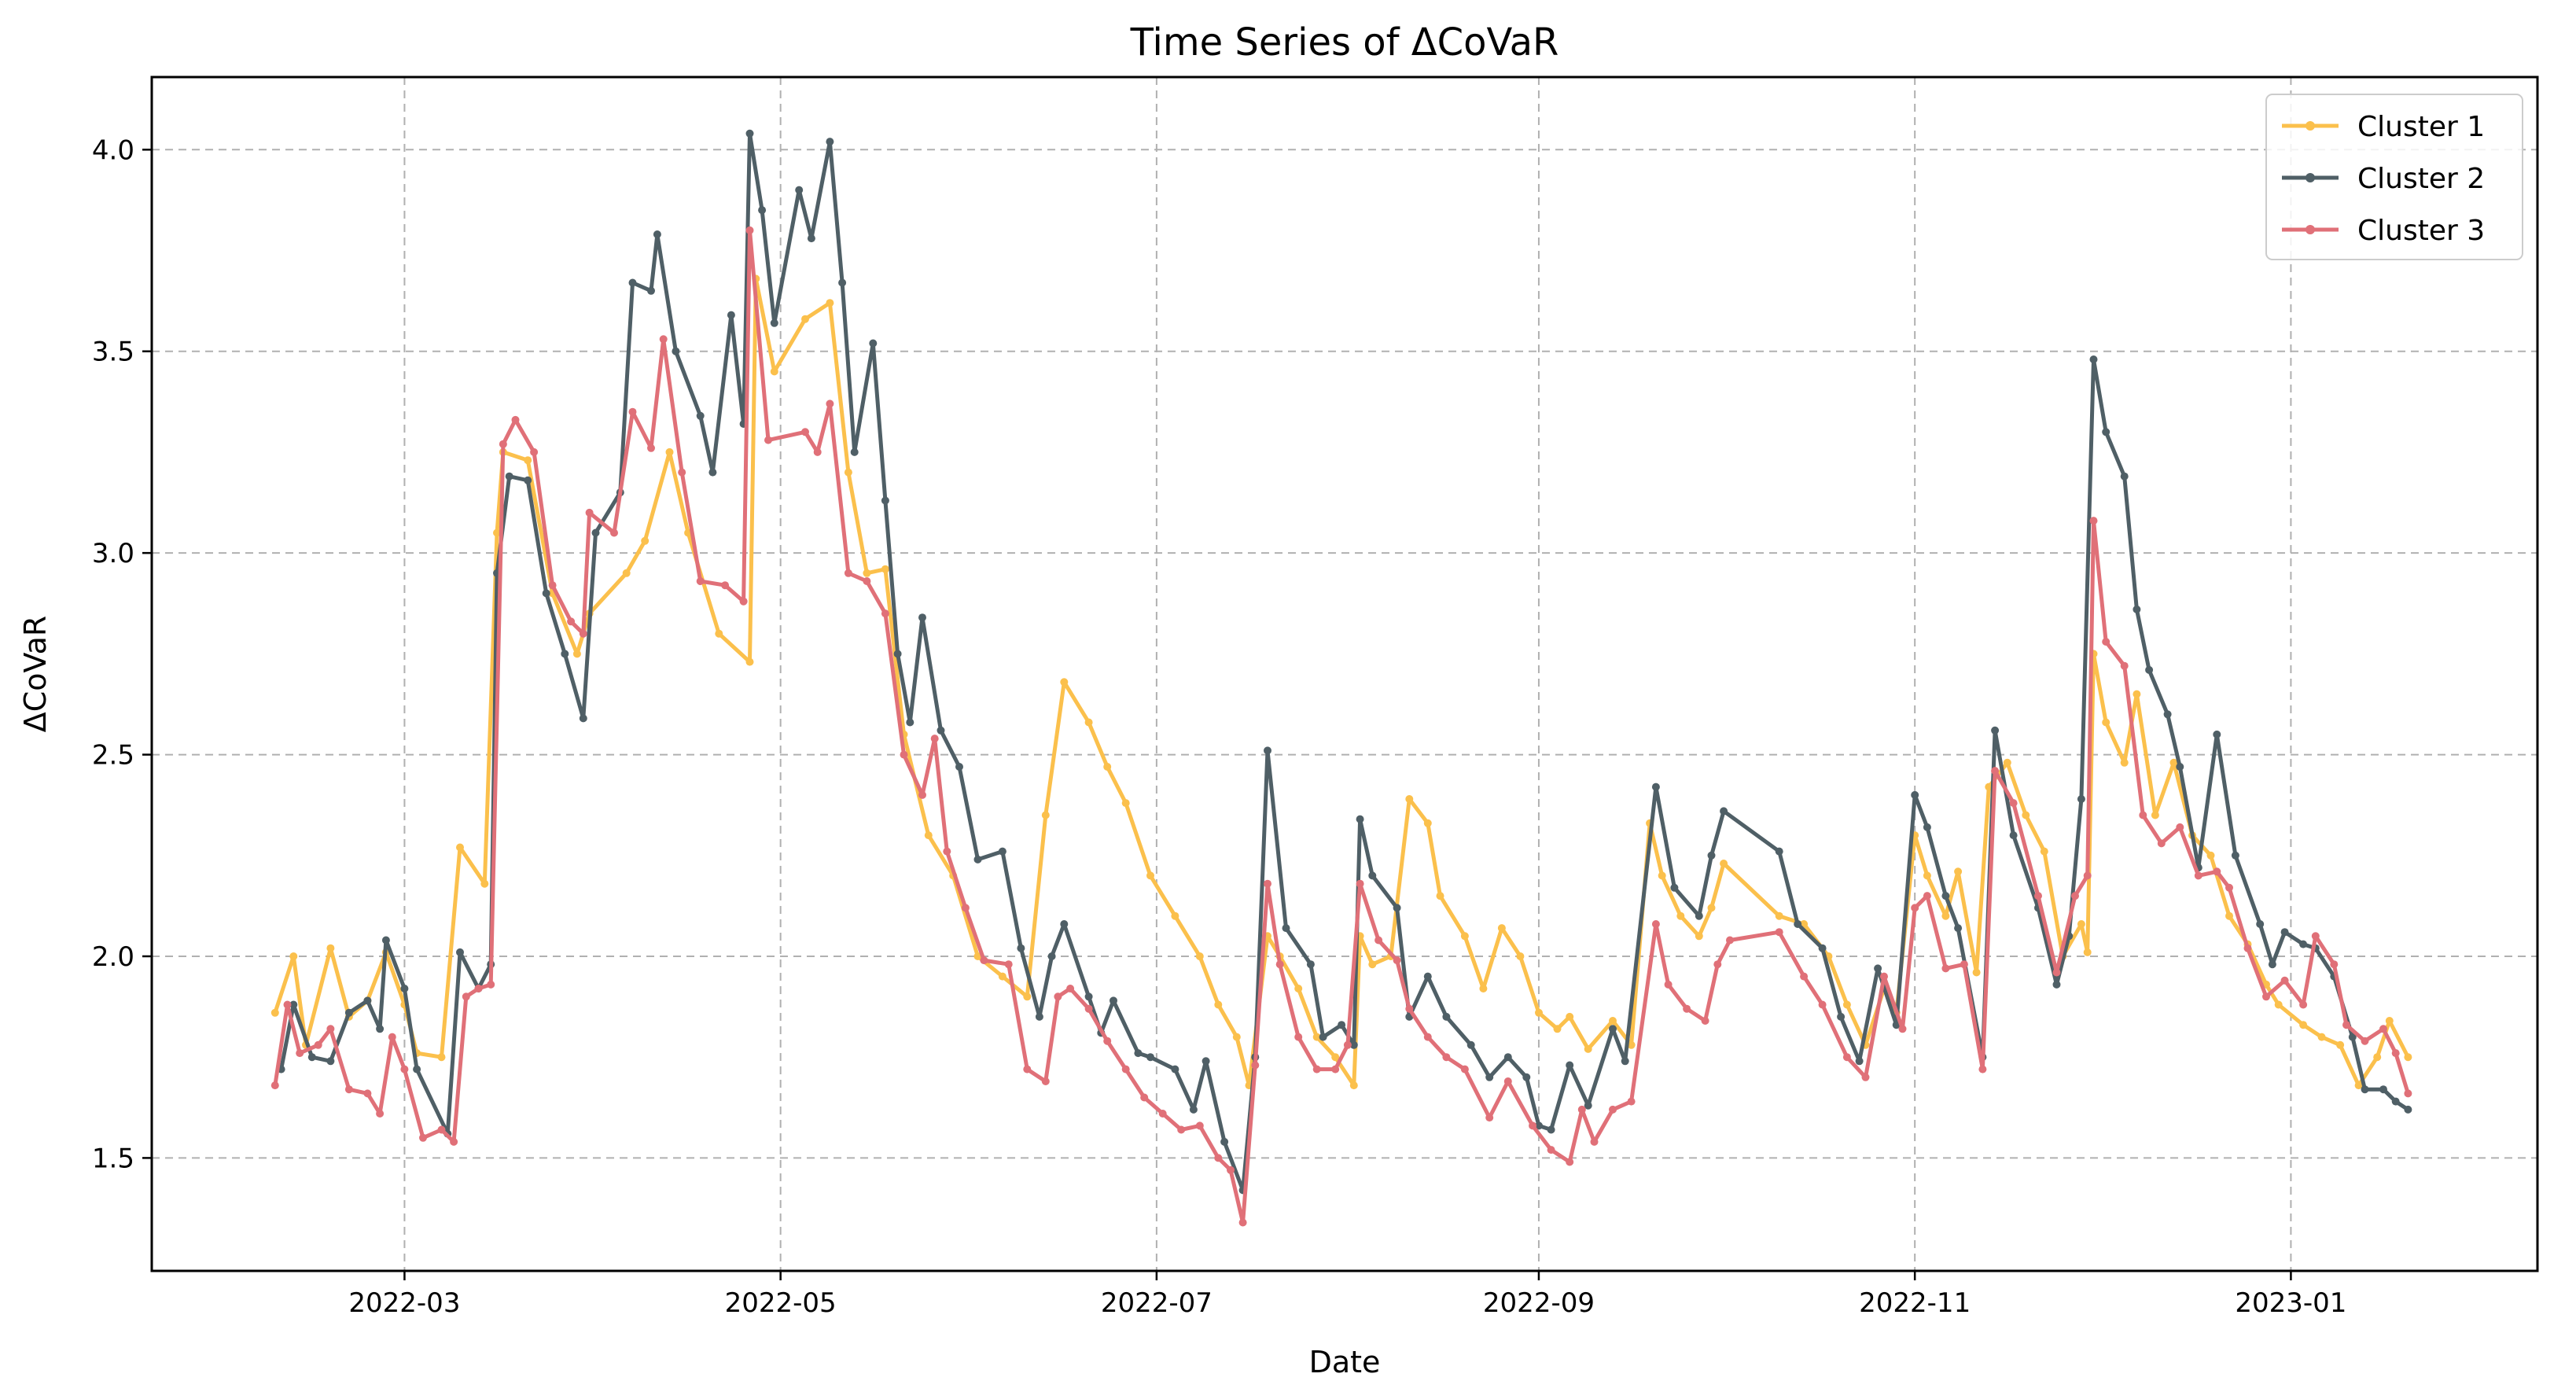  Describe the element at coordinates (113, 957) in the screenshot. I see `y-tick-label: 2.0` at that location.